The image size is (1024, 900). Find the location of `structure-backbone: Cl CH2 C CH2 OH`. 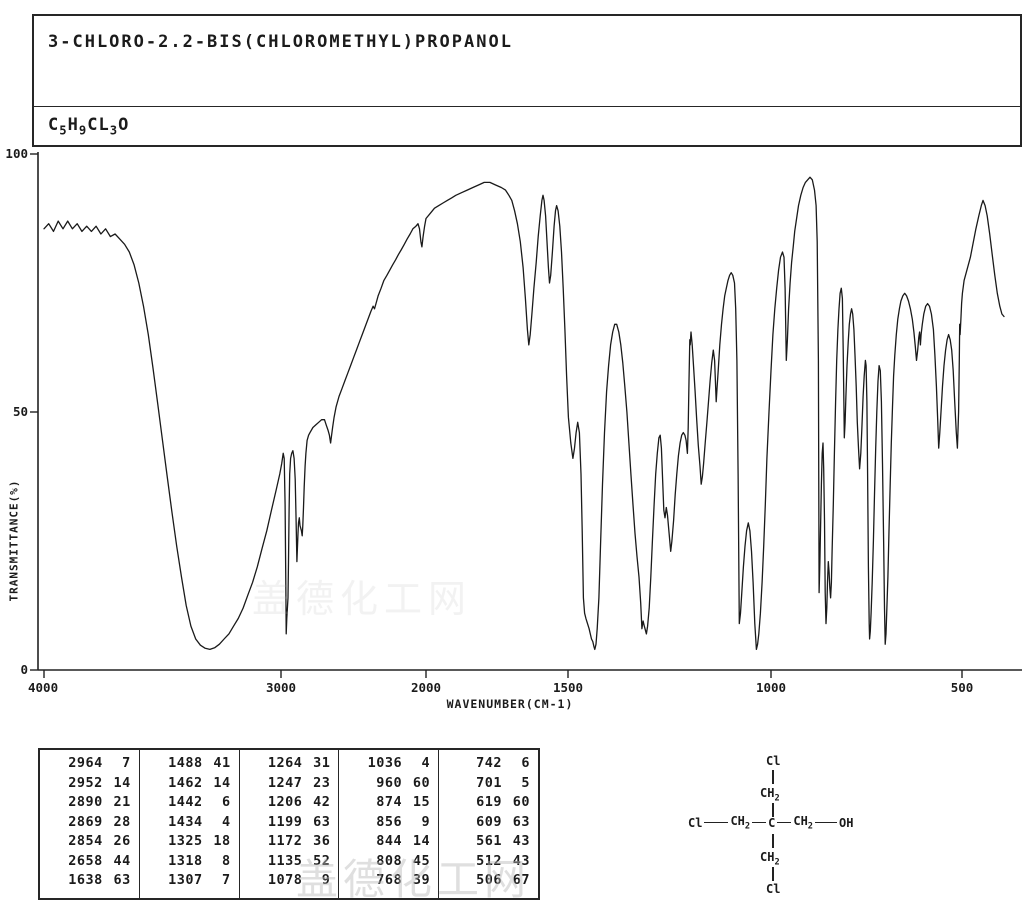

structure-backbone: Cl CH2 C CH2 OH is located at coordinates (770, 822).